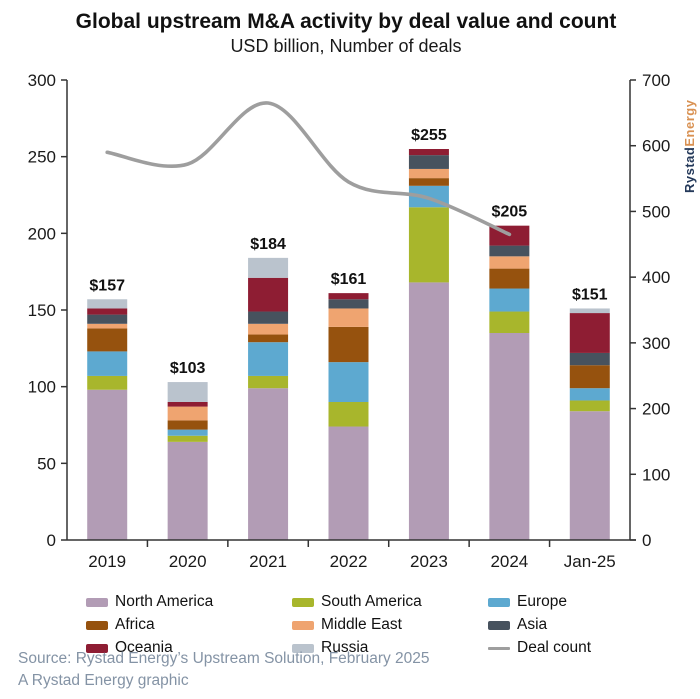 The height and width of the screenshot is (699, 700). What do you see at coordinates (510, 212) in the screenshot?
I see `bar-value-label: $205` at bounding box center [510, 212].